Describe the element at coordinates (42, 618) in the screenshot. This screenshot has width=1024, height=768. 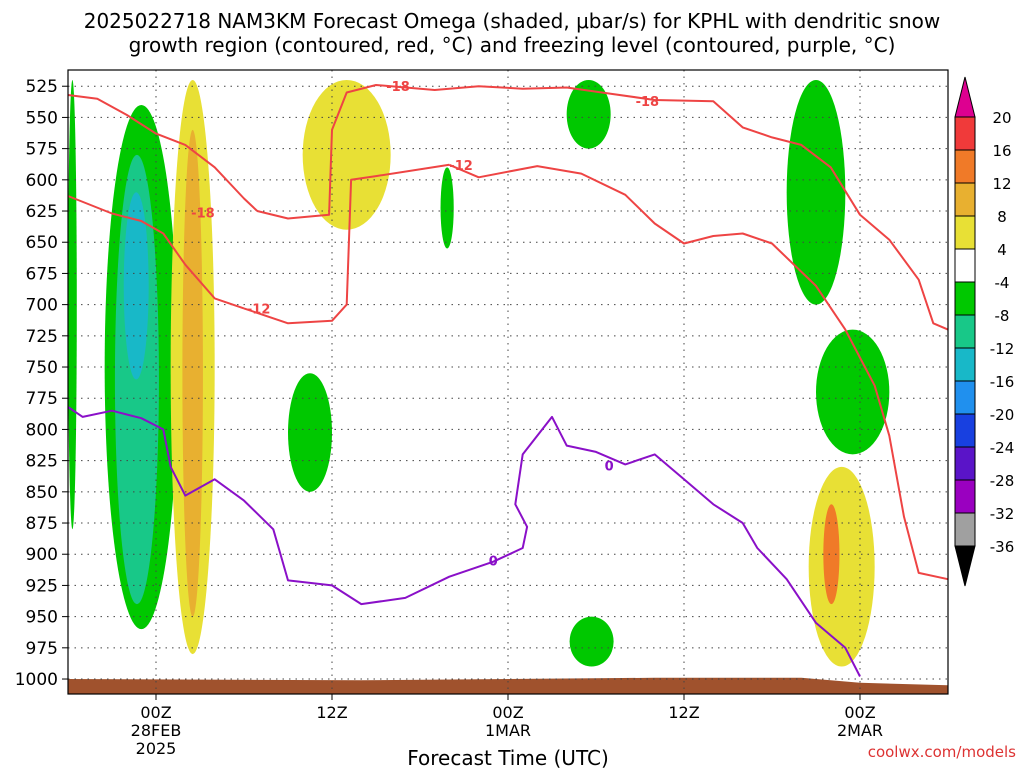
I see `y-tick-label-17: 950` at that location.